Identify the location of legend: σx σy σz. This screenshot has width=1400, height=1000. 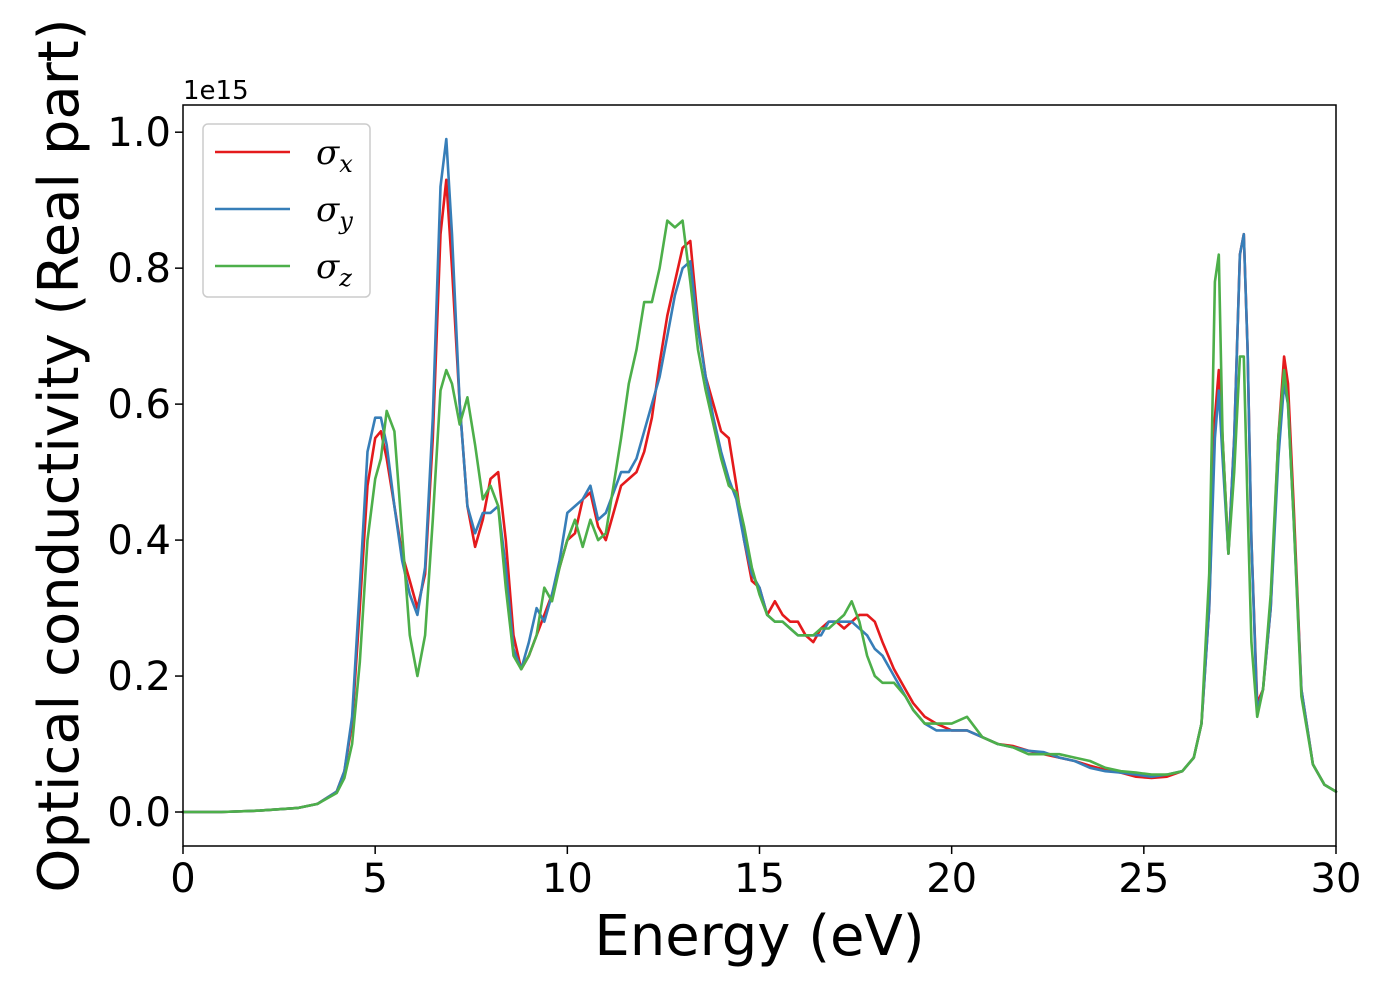
(286, 210).